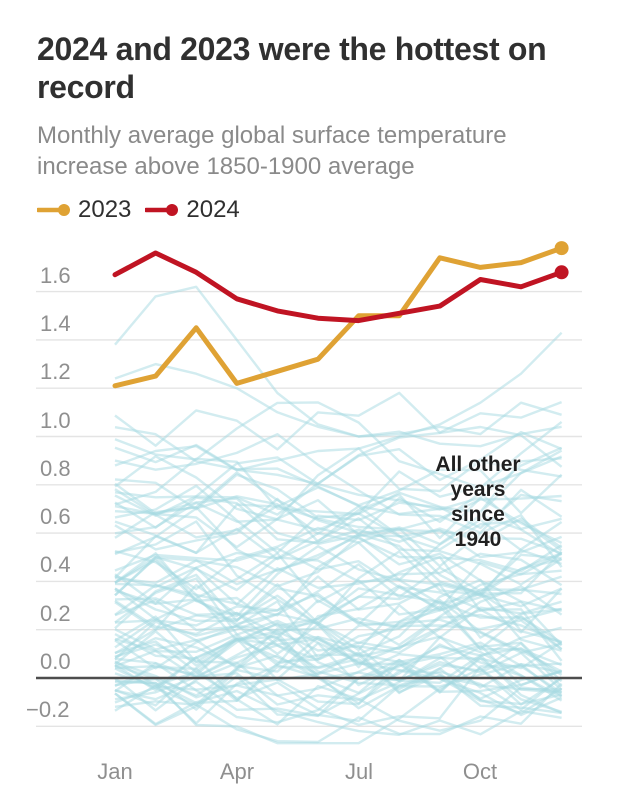 This screenshot has height=800, width=622. Describe the element at coordinates (561, 248) in the screenshot. I see `series-end-dot-2023` at that location.